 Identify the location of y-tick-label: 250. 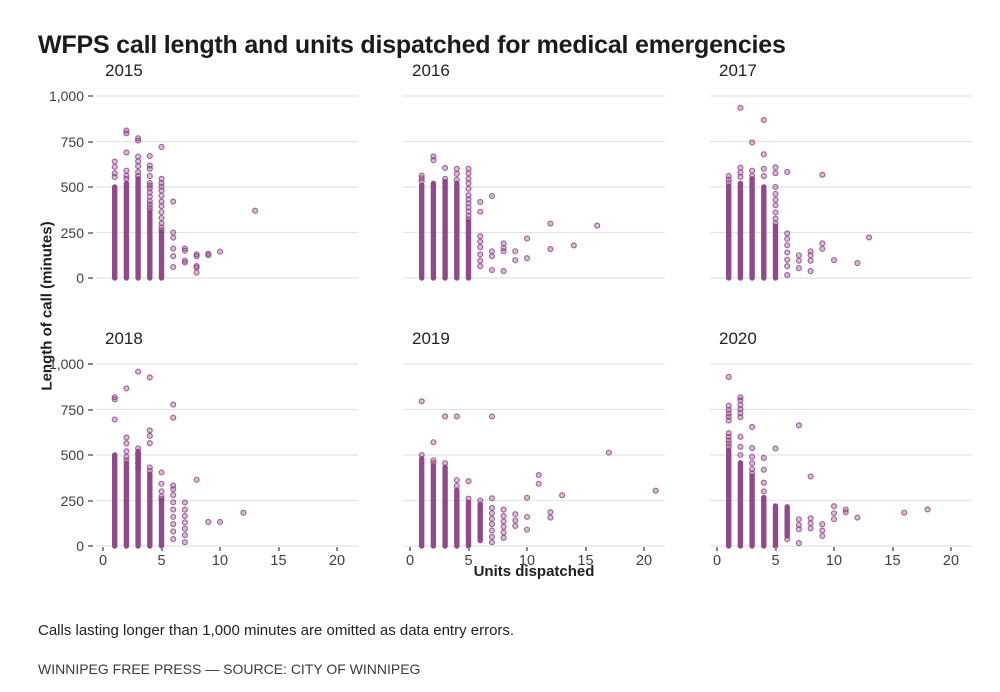
(72, 232).